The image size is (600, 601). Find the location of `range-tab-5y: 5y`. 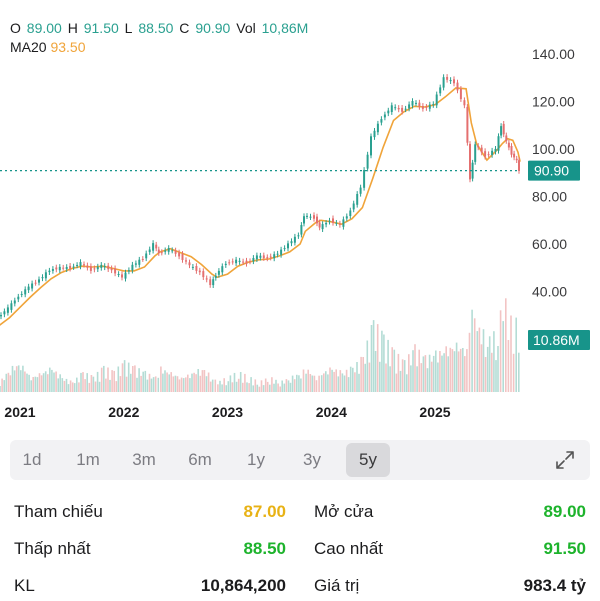

range-tab-5y: 5y is located at coordinates (368, 460).